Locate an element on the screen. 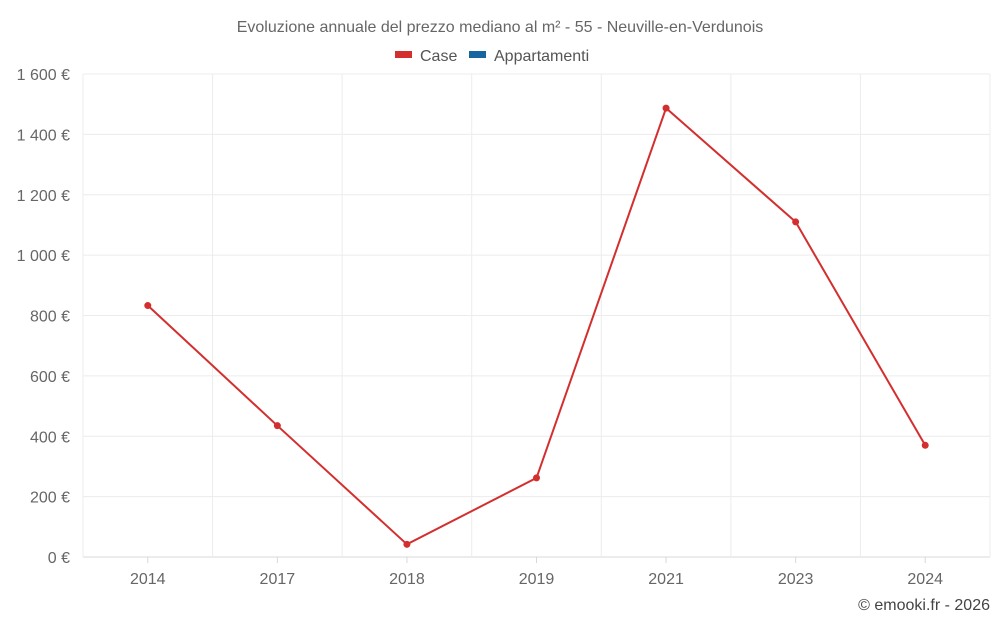 This screenshot has height=625, width=1000. y-tick-label: 1 000 € is located at coordinates (43, 256).